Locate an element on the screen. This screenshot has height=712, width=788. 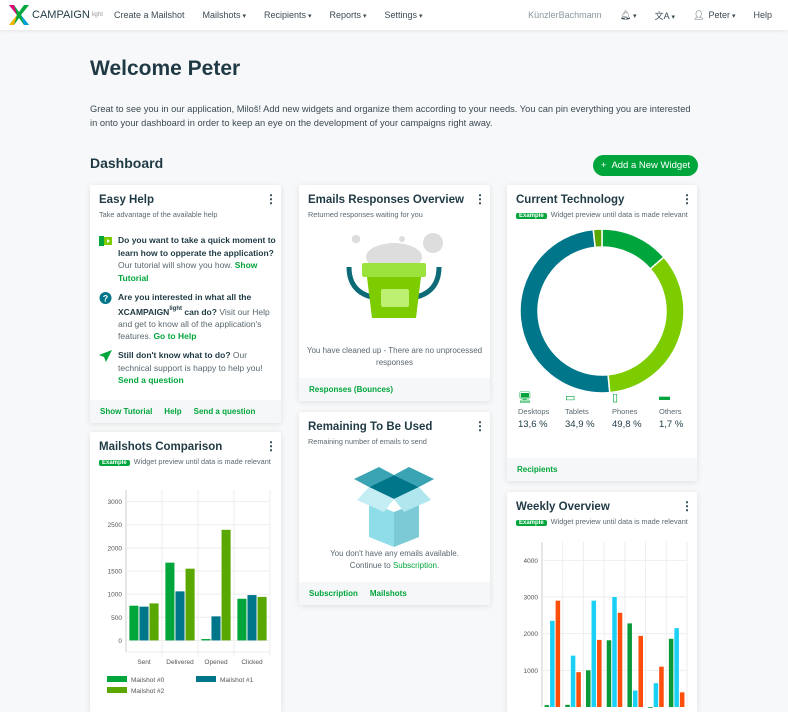
widget-footer: Subscription Mailshots is located at coordinates (394, 593).